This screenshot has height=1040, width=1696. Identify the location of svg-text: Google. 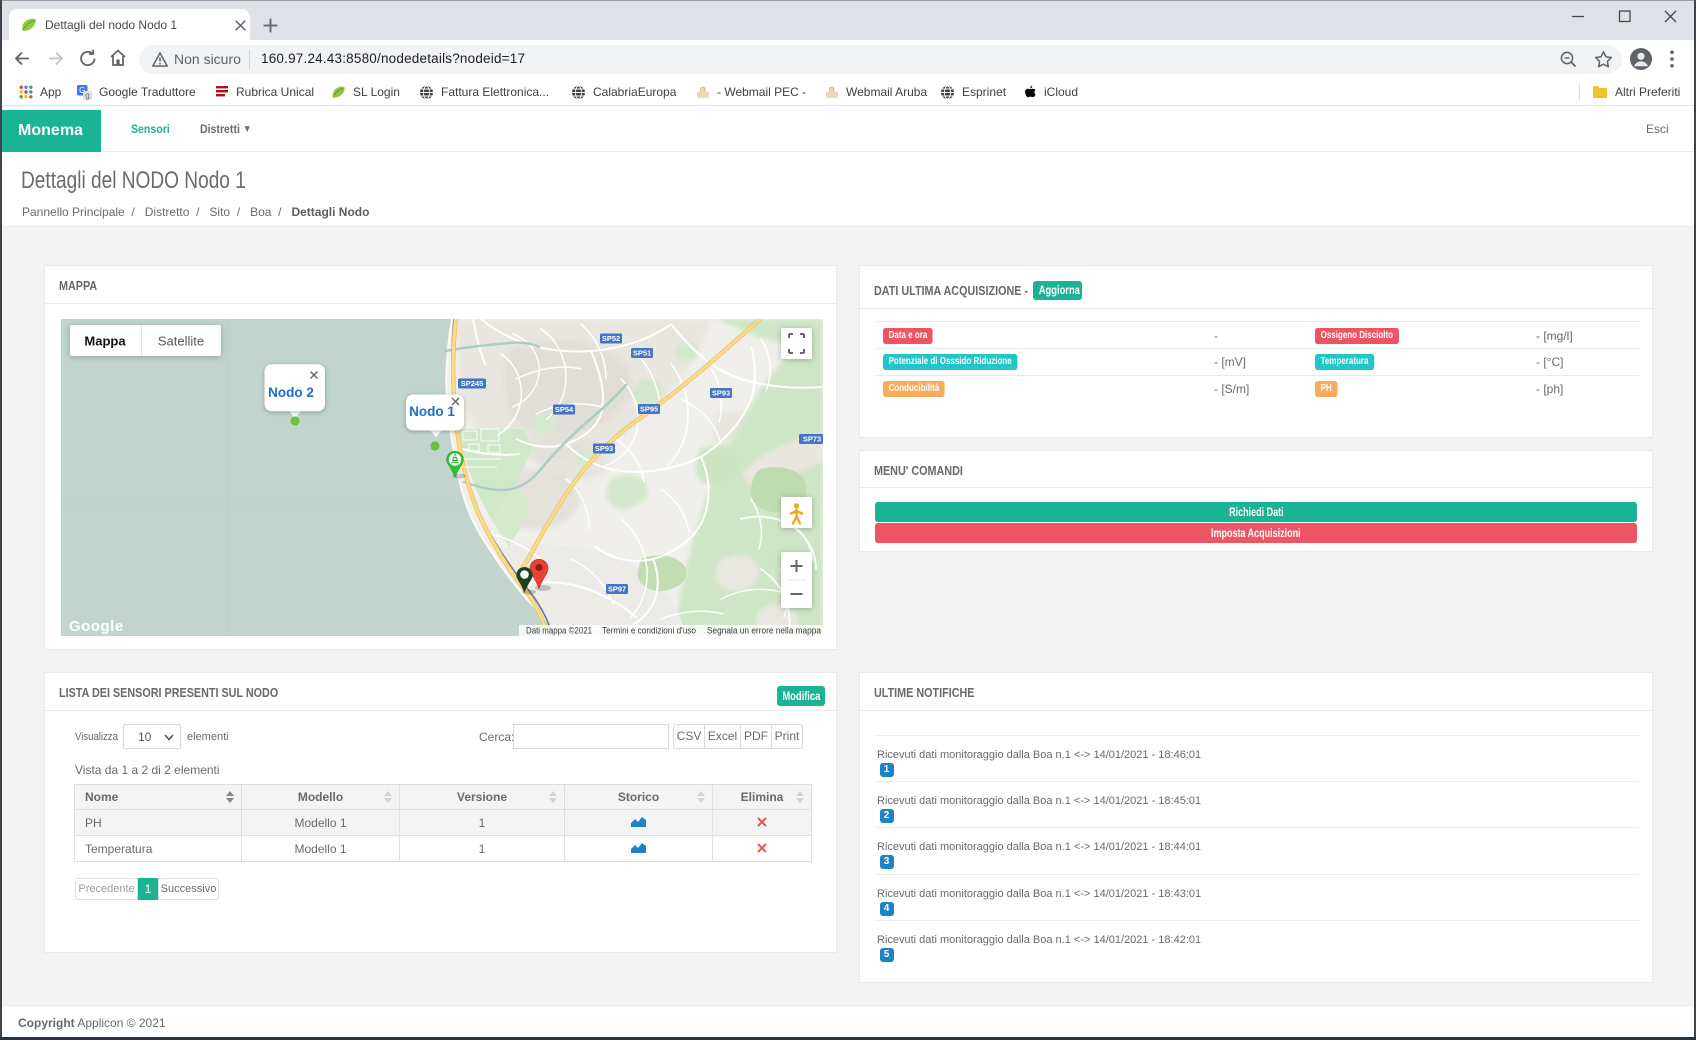
(96, 626).